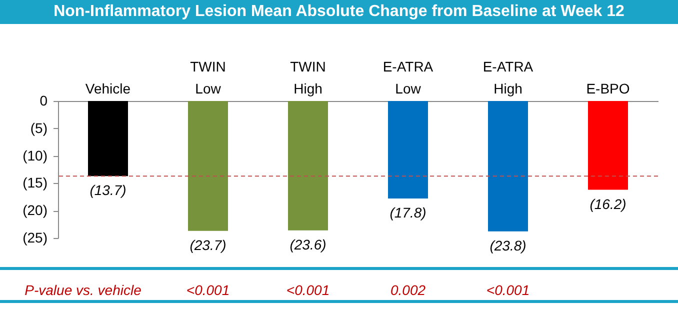 The height and width of the screenshot is (316, 678). What do you see at coordinates (508, 245) in the screenshot?
I see `data-label: (23.8)` at bounding box center [508, 245].